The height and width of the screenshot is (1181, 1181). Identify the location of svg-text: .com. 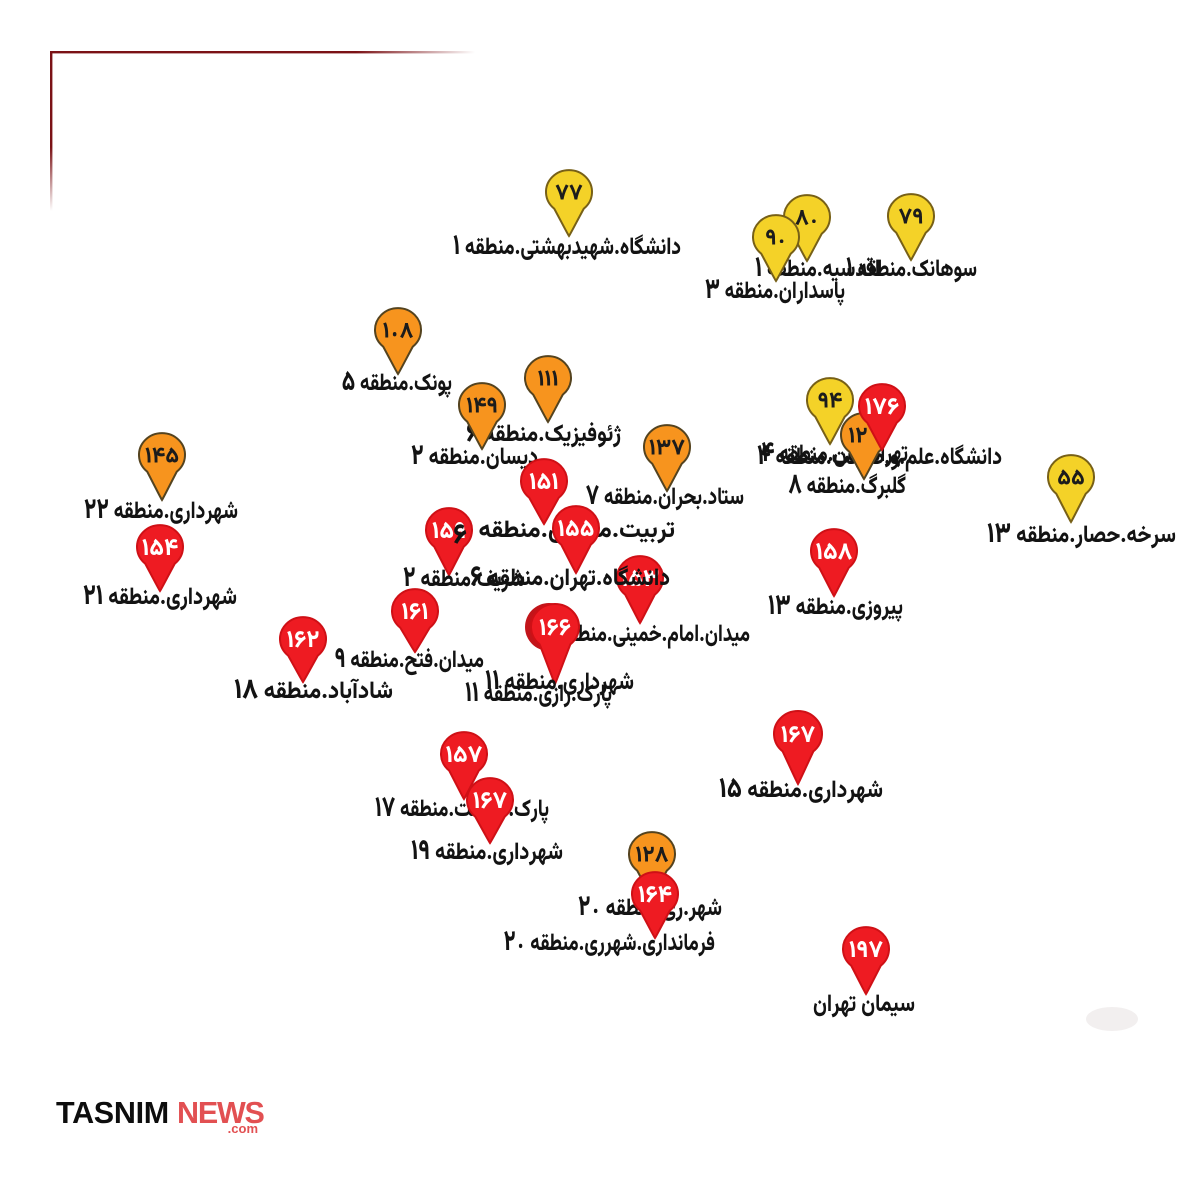
(243, 1128).